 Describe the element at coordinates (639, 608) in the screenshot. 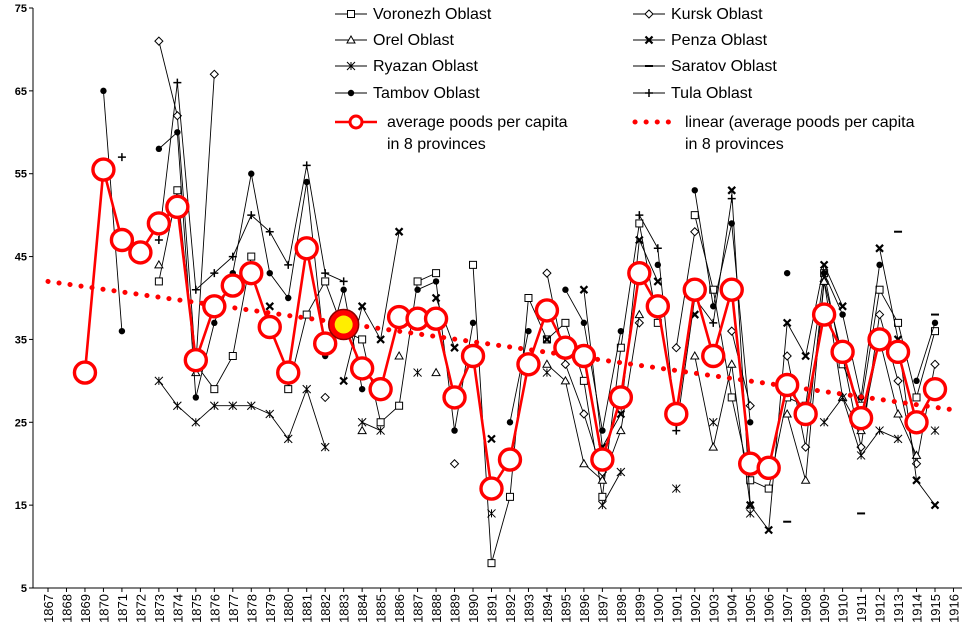

I see `x-tick-label: 1899` at that location.